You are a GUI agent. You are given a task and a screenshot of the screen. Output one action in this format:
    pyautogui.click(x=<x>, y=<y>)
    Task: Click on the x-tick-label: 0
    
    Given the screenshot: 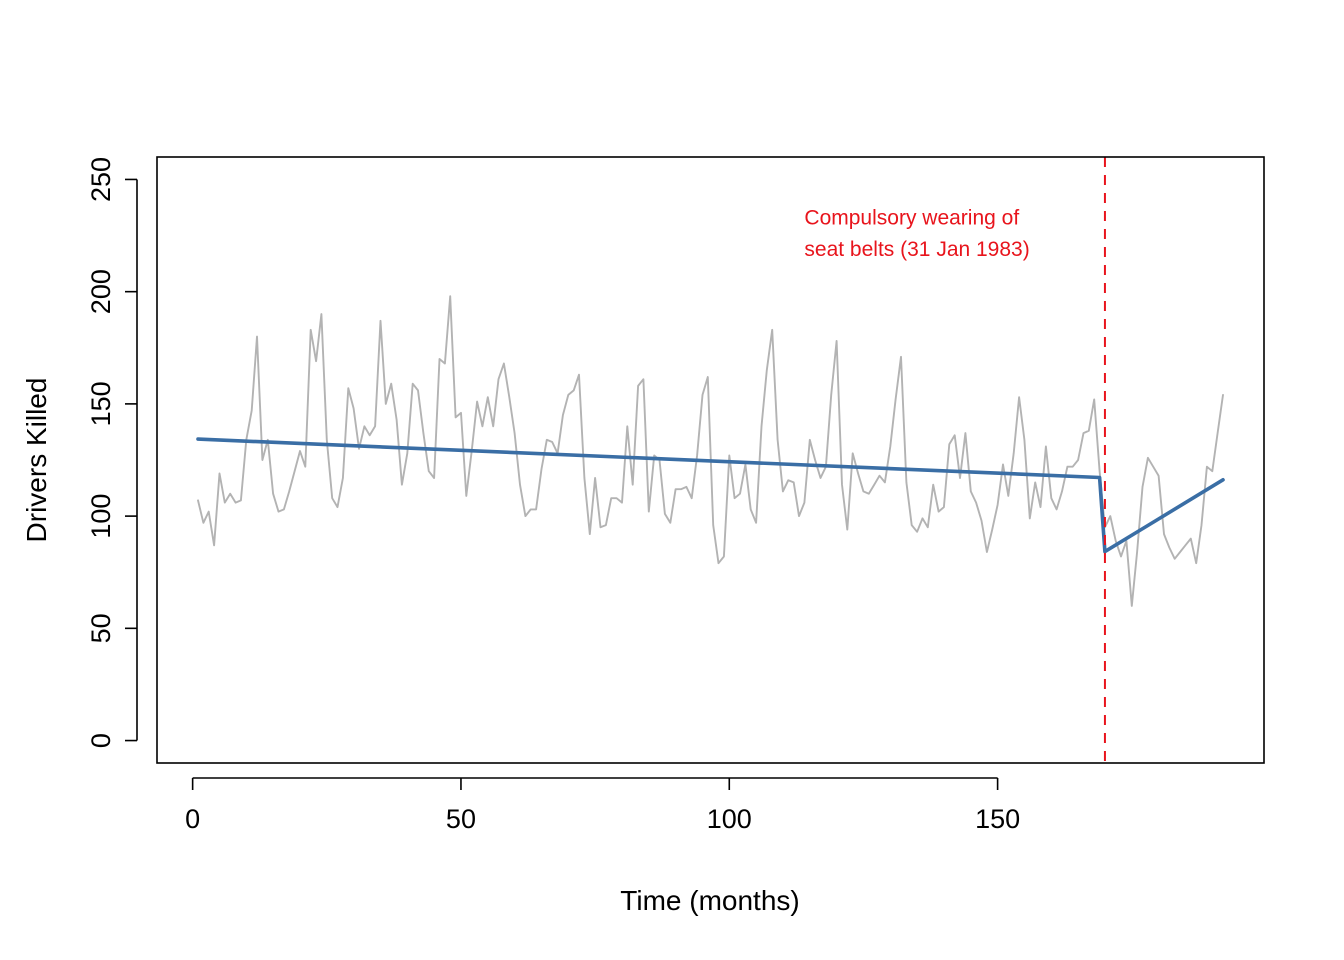 What is the action you would take?
    pyautogui.click(x=192, y=819)
    